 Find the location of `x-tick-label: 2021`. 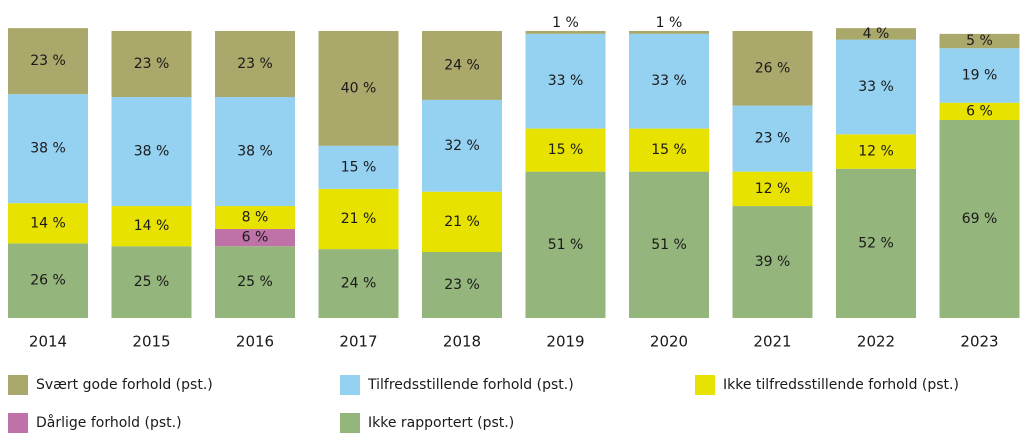

x-tick-label: 2021 is located at coordinates (772, 342).